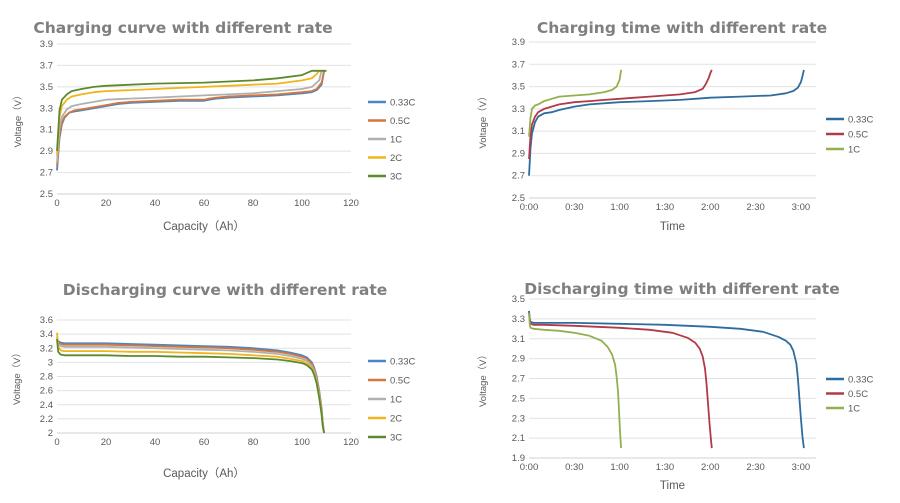 The image size is (900, 503). I want to click on y-tick-label: 3.4, so click(46, 334).